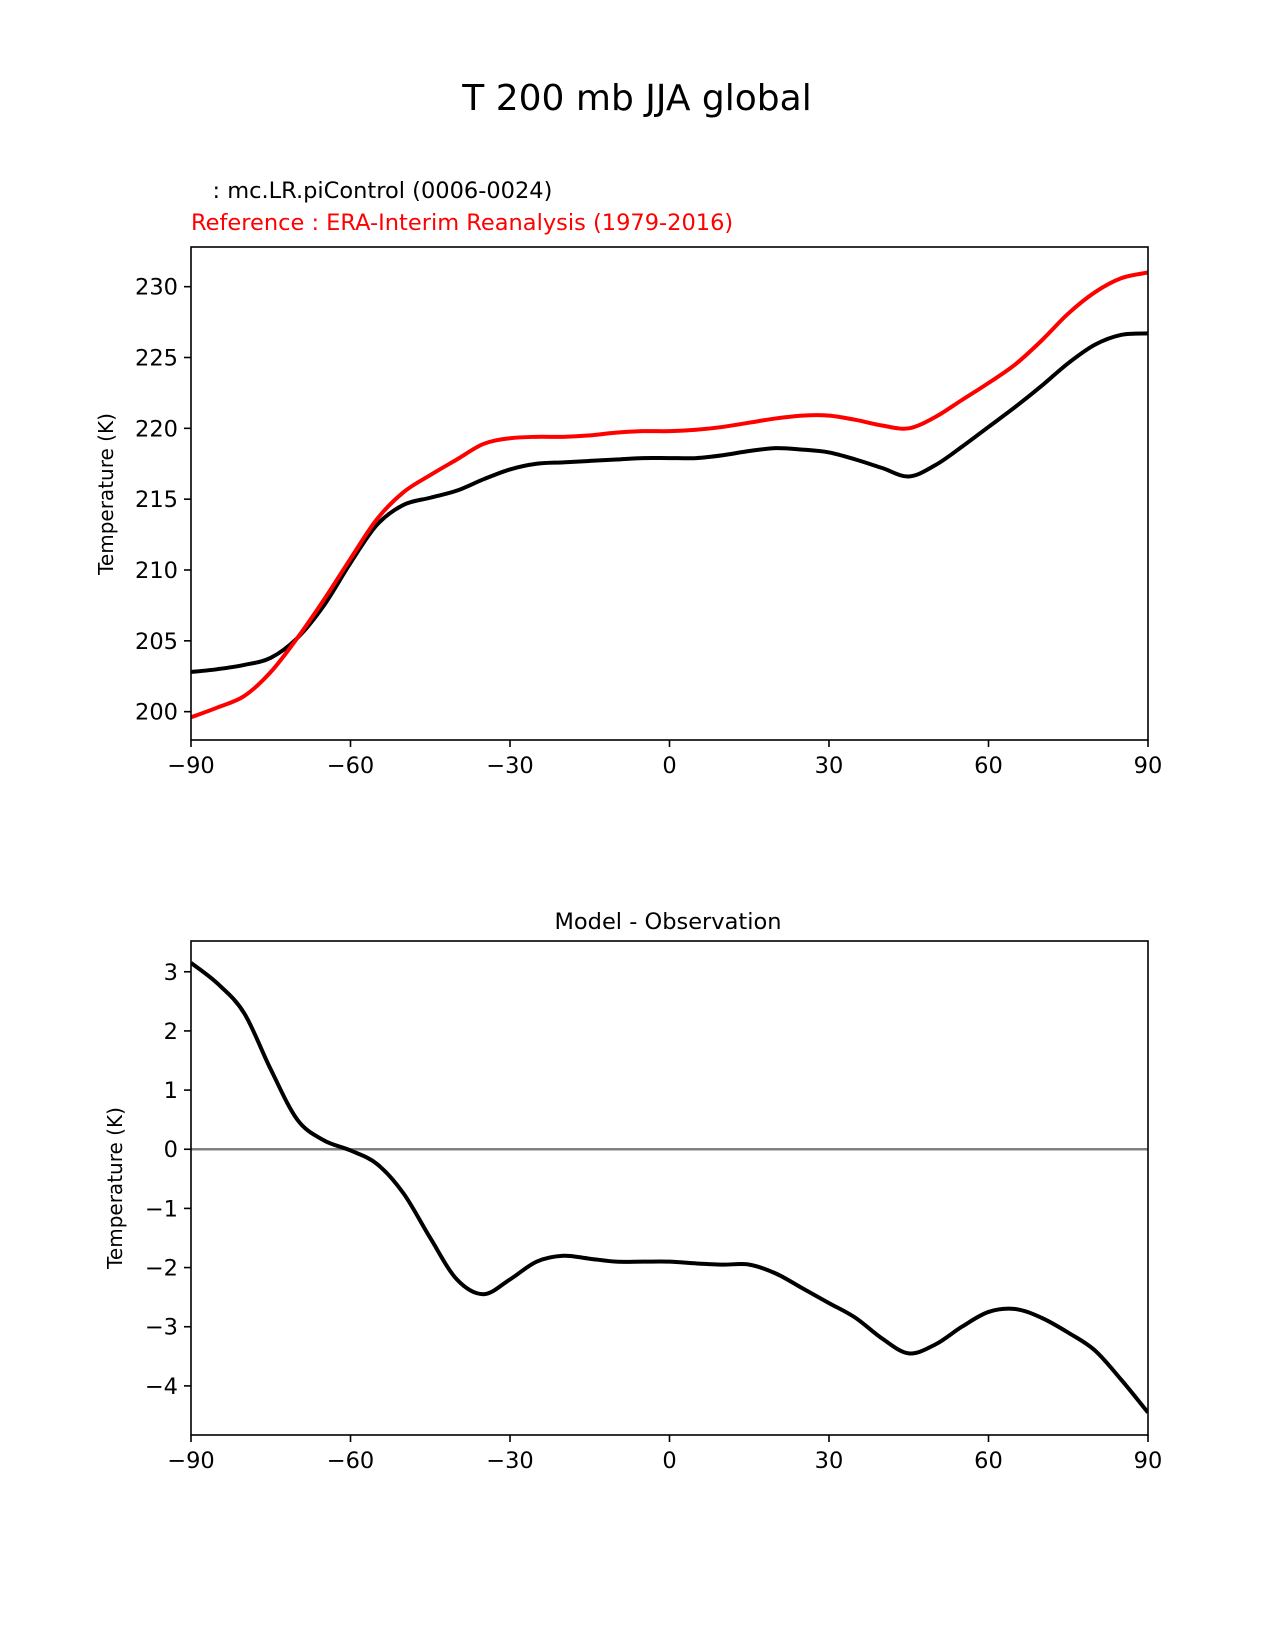 The height and width of the screenshot is (1650, 1275). I want to click on y-tick-label: 215, so click(156, 500).